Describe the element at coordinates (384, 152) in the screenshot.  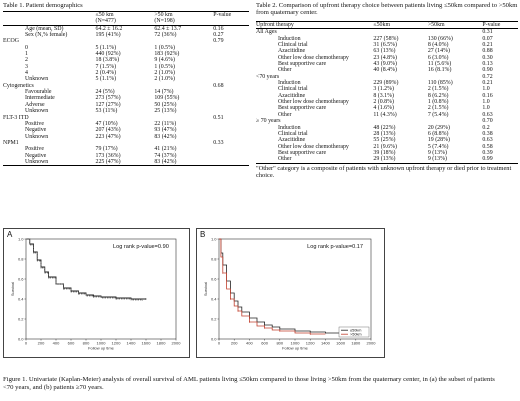
I see `table-cell: 39 (18%)` at that location.